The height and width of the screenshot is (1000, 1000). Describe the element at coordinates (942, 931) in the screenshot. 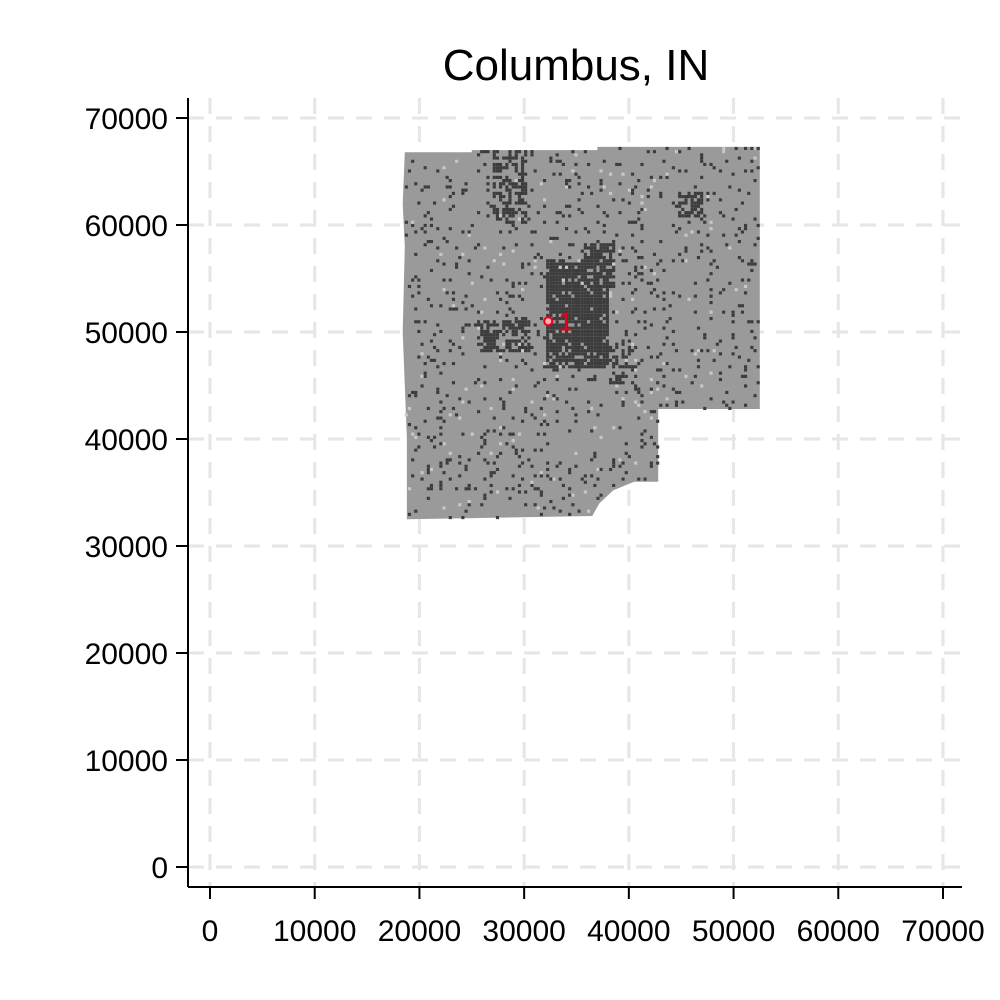

I see `x-tick-label: 70000` at that location.